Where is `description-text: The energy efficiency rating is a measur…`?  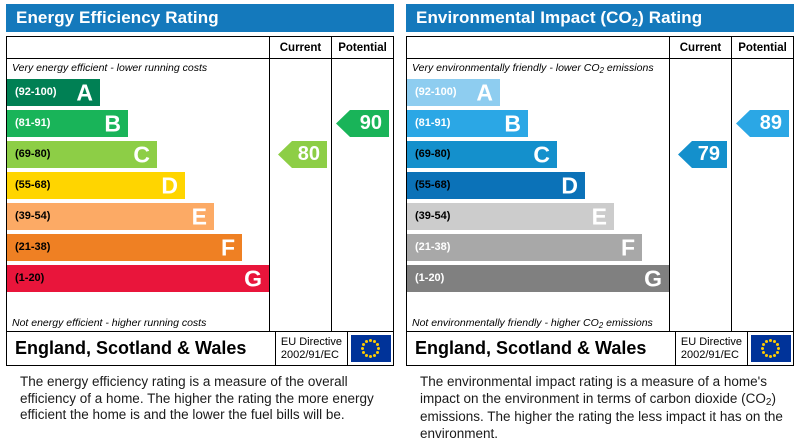 description-text: The energy efficiency rating is a measur… is located at coordinates (197, 398).